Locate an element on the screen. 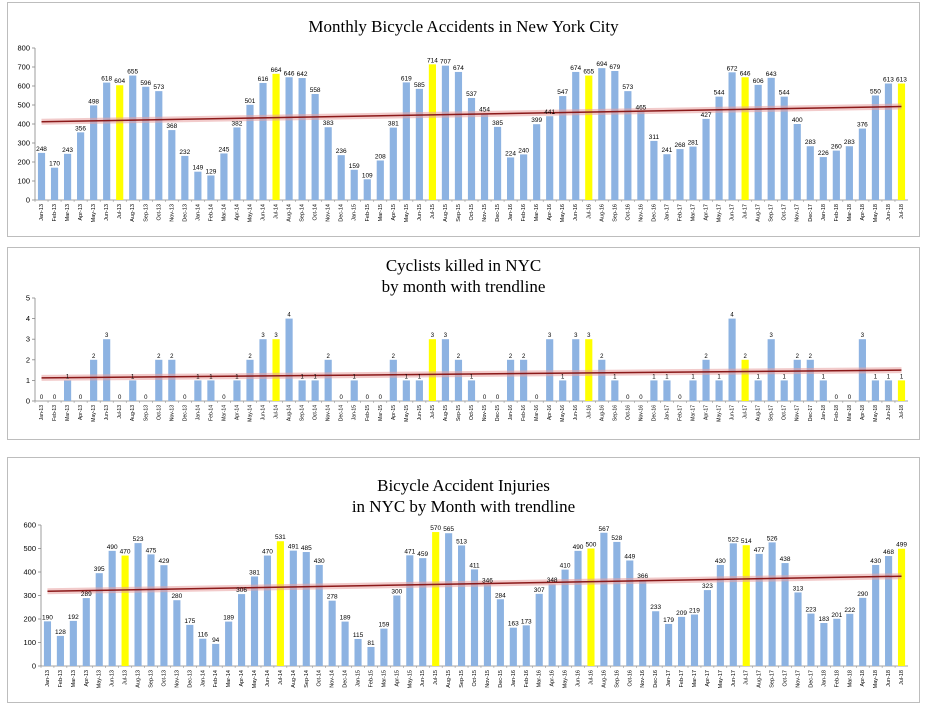  x-tick-label: Jul-16 is located at coordinates (589, 412).